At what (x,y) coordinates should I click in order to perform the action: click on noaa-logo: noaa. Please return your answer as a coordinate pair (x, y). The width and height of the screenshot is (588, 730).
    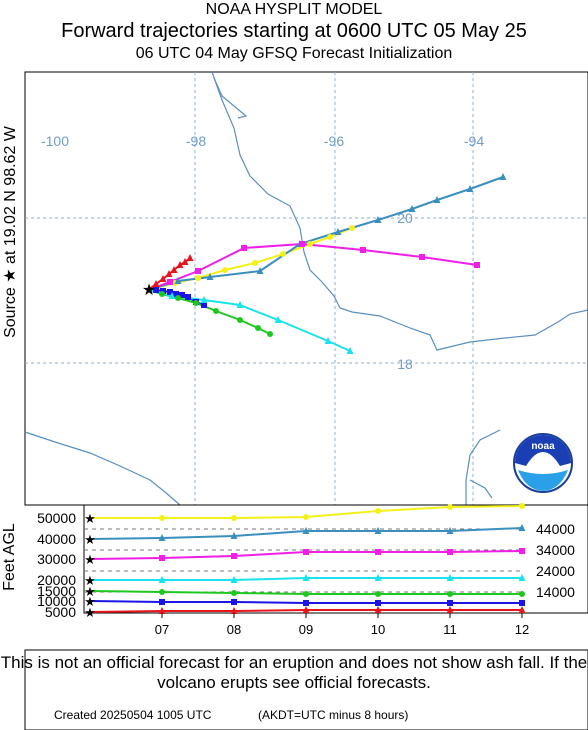
    Looking at the image, I should click on (543, 463).